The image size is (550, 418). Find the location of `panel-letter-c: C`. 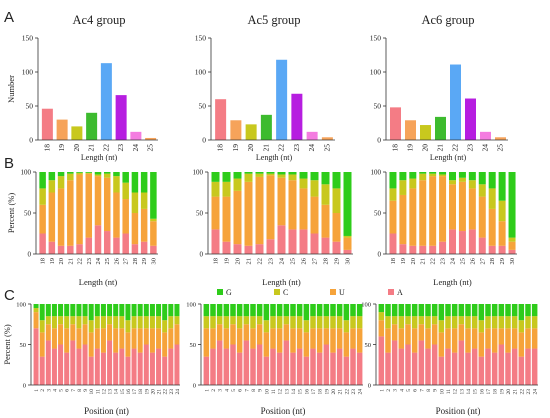

panel-letter-c: C is located at coordinates (9, 295).